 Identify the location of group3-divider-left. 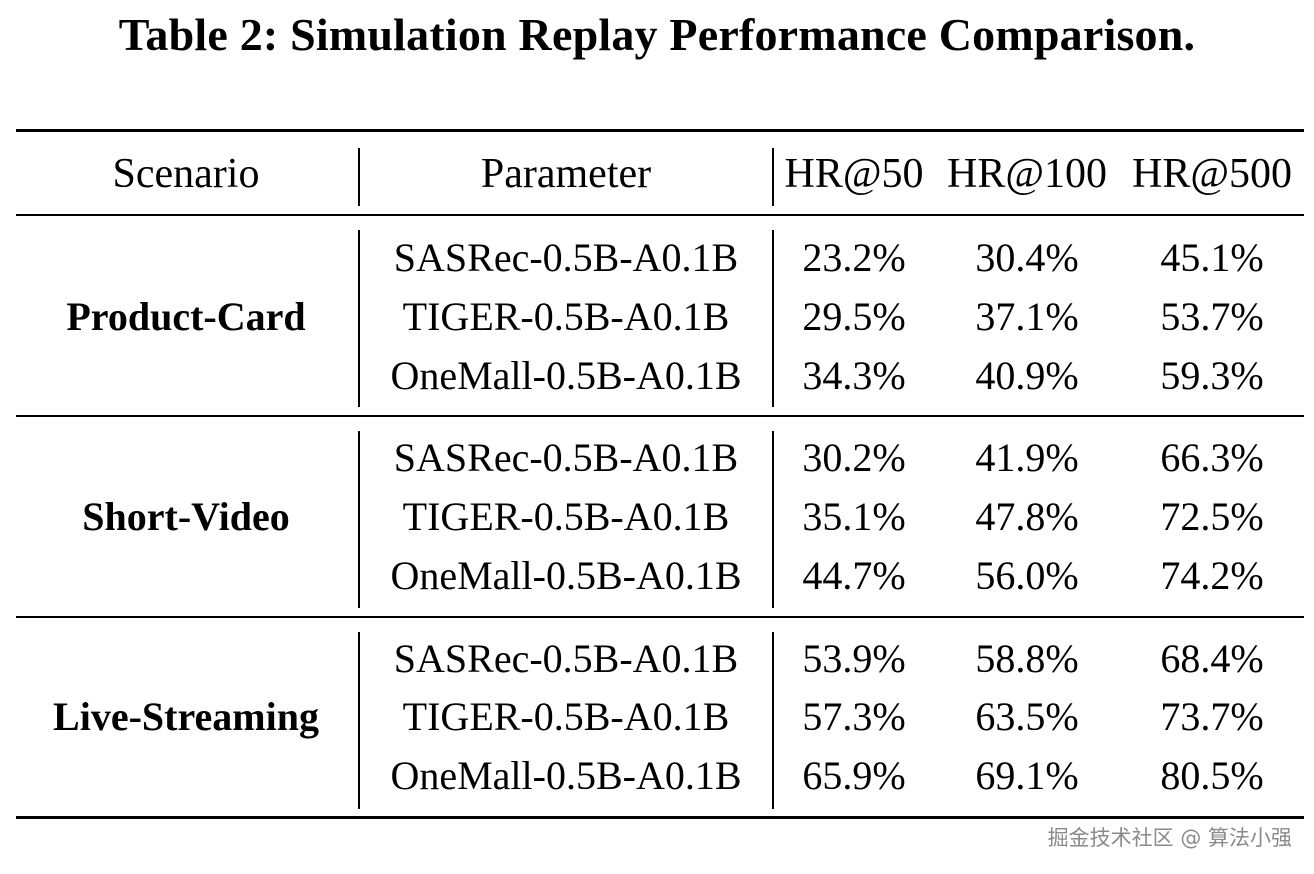
(359, 720).